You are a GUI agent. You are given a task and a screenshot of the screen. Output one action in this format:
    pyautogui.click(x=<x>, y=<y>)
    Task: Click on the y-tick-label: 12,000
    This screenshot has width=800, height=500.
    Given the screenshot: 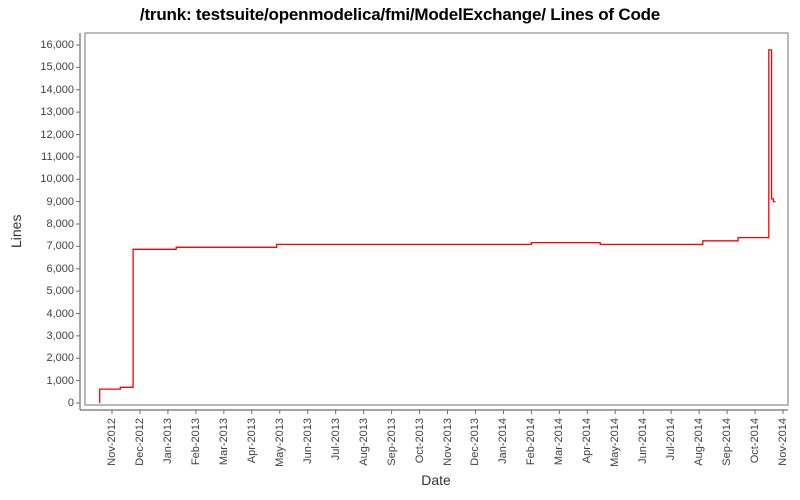 What is the action you would take?
    pyautogui.click(x=57, y=134)
    